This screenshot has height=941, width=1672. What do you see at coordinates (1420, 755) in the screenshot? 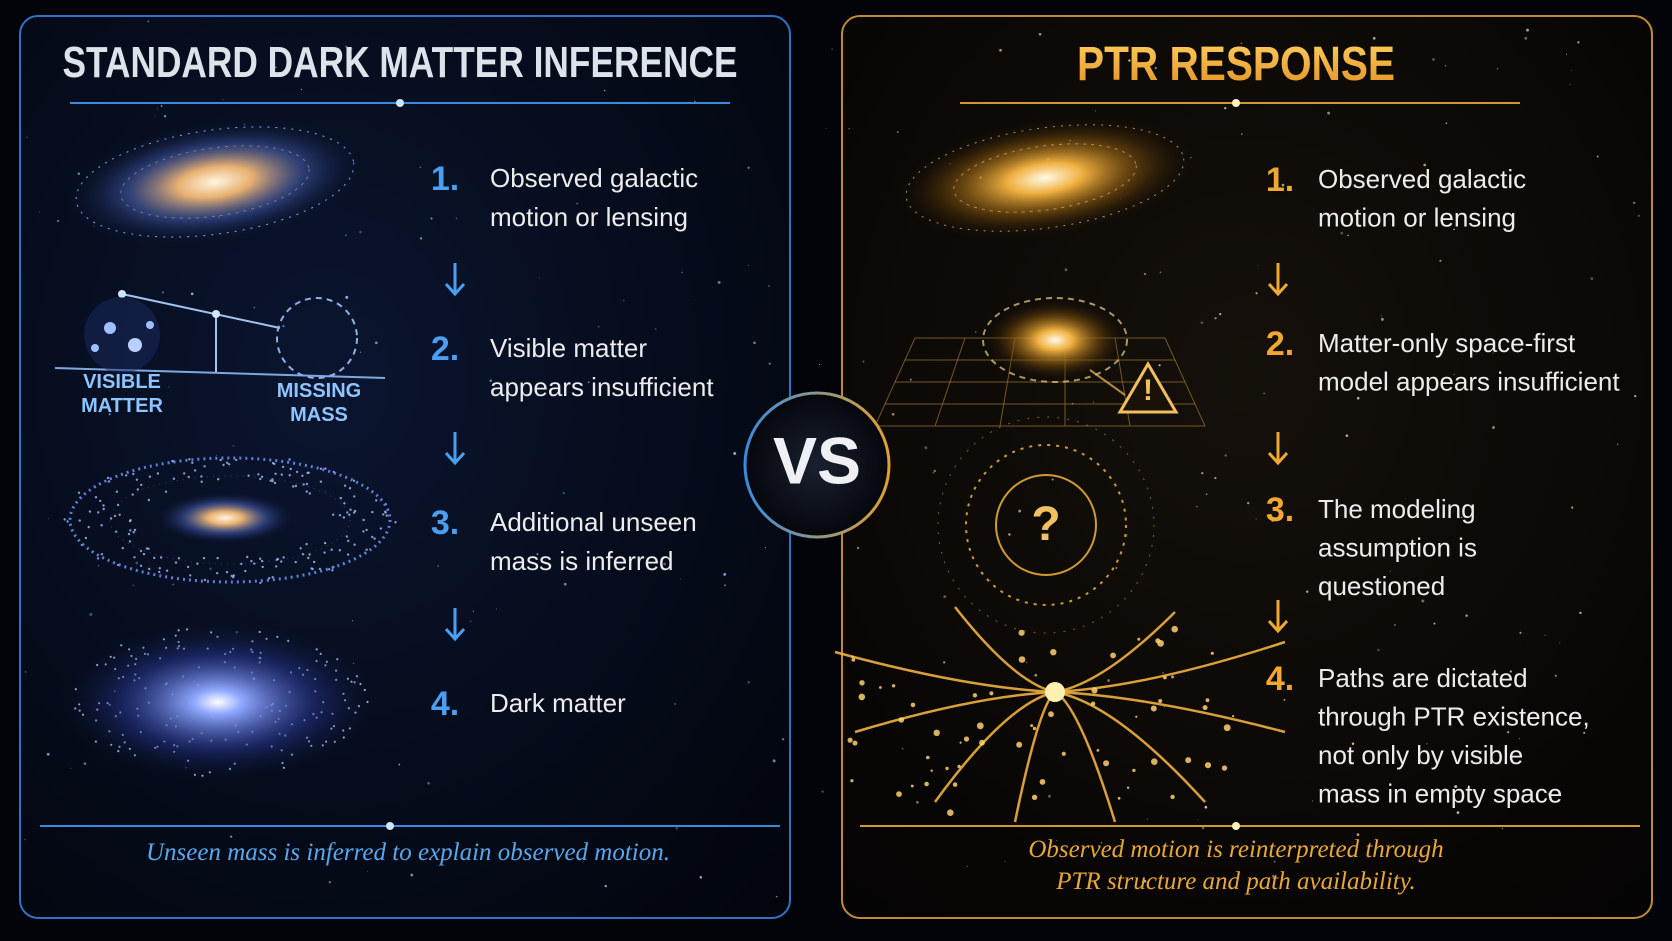
I see `step-text: not only by visible` at bounding box center [1420, 755].